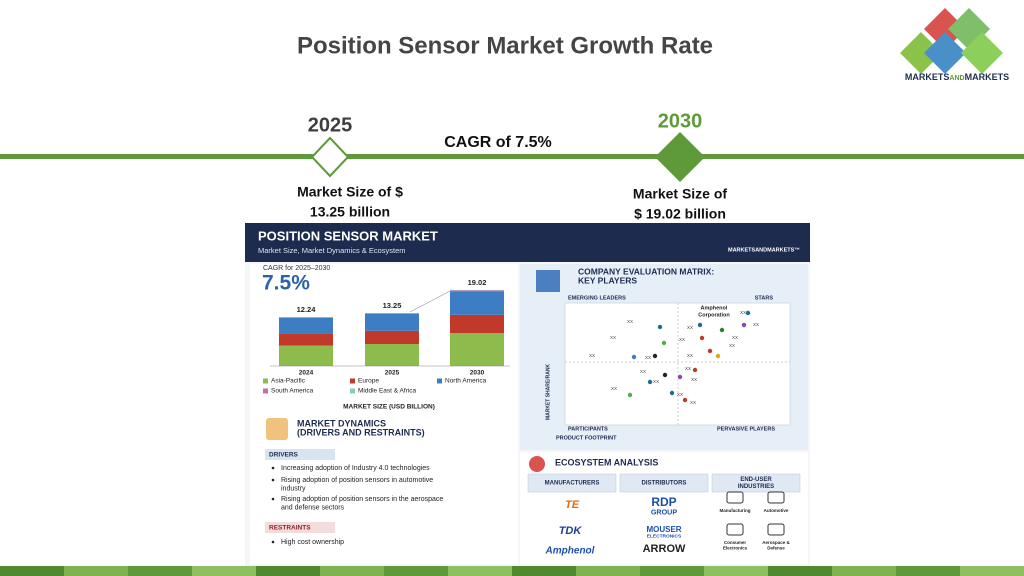 The width and height of the screenshot is (1024, 576). Describe the element at coordinates (680, 157) in the screenshot. I see `end-marker` at that location.